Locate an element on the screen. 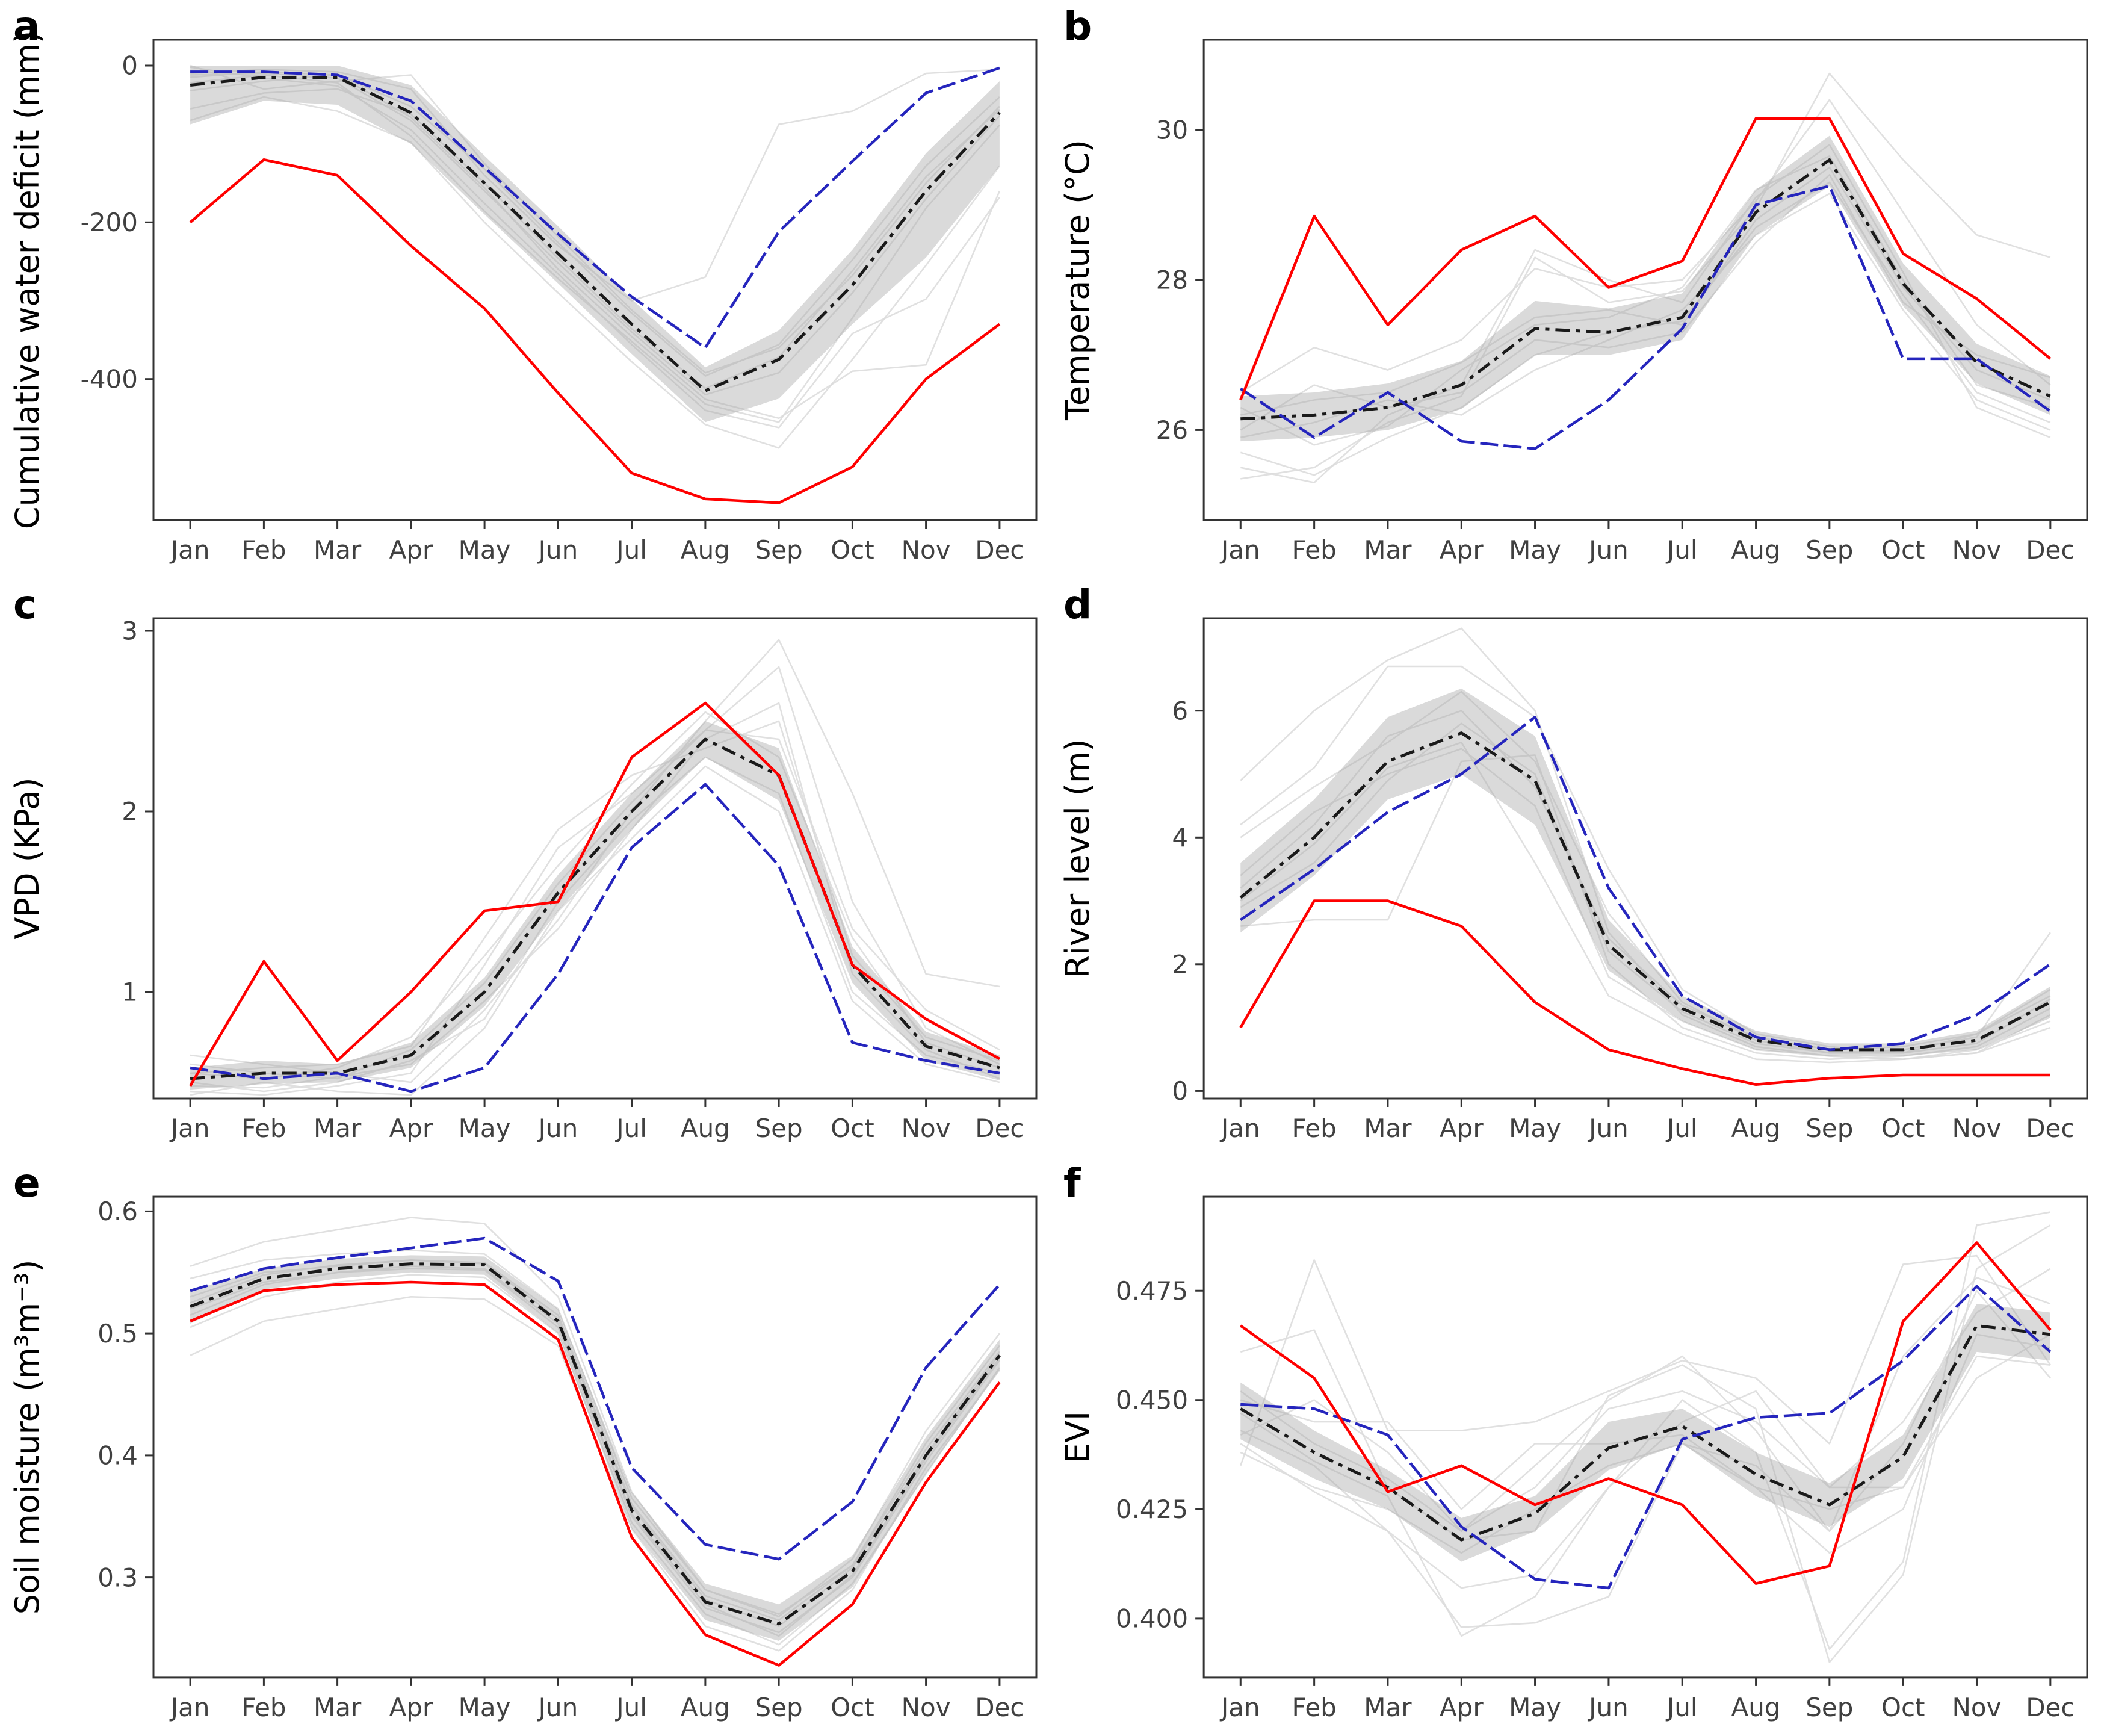  panel-letter: b is located at coordinates (1077, 26).